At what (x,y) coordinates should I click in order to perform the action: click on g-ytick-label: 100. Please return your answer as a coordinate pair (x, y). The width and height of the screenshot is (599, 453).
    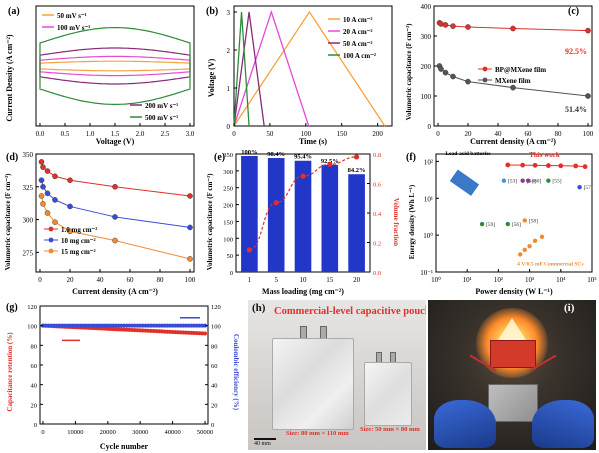
    Looking at the image, I should click on (32, 327).